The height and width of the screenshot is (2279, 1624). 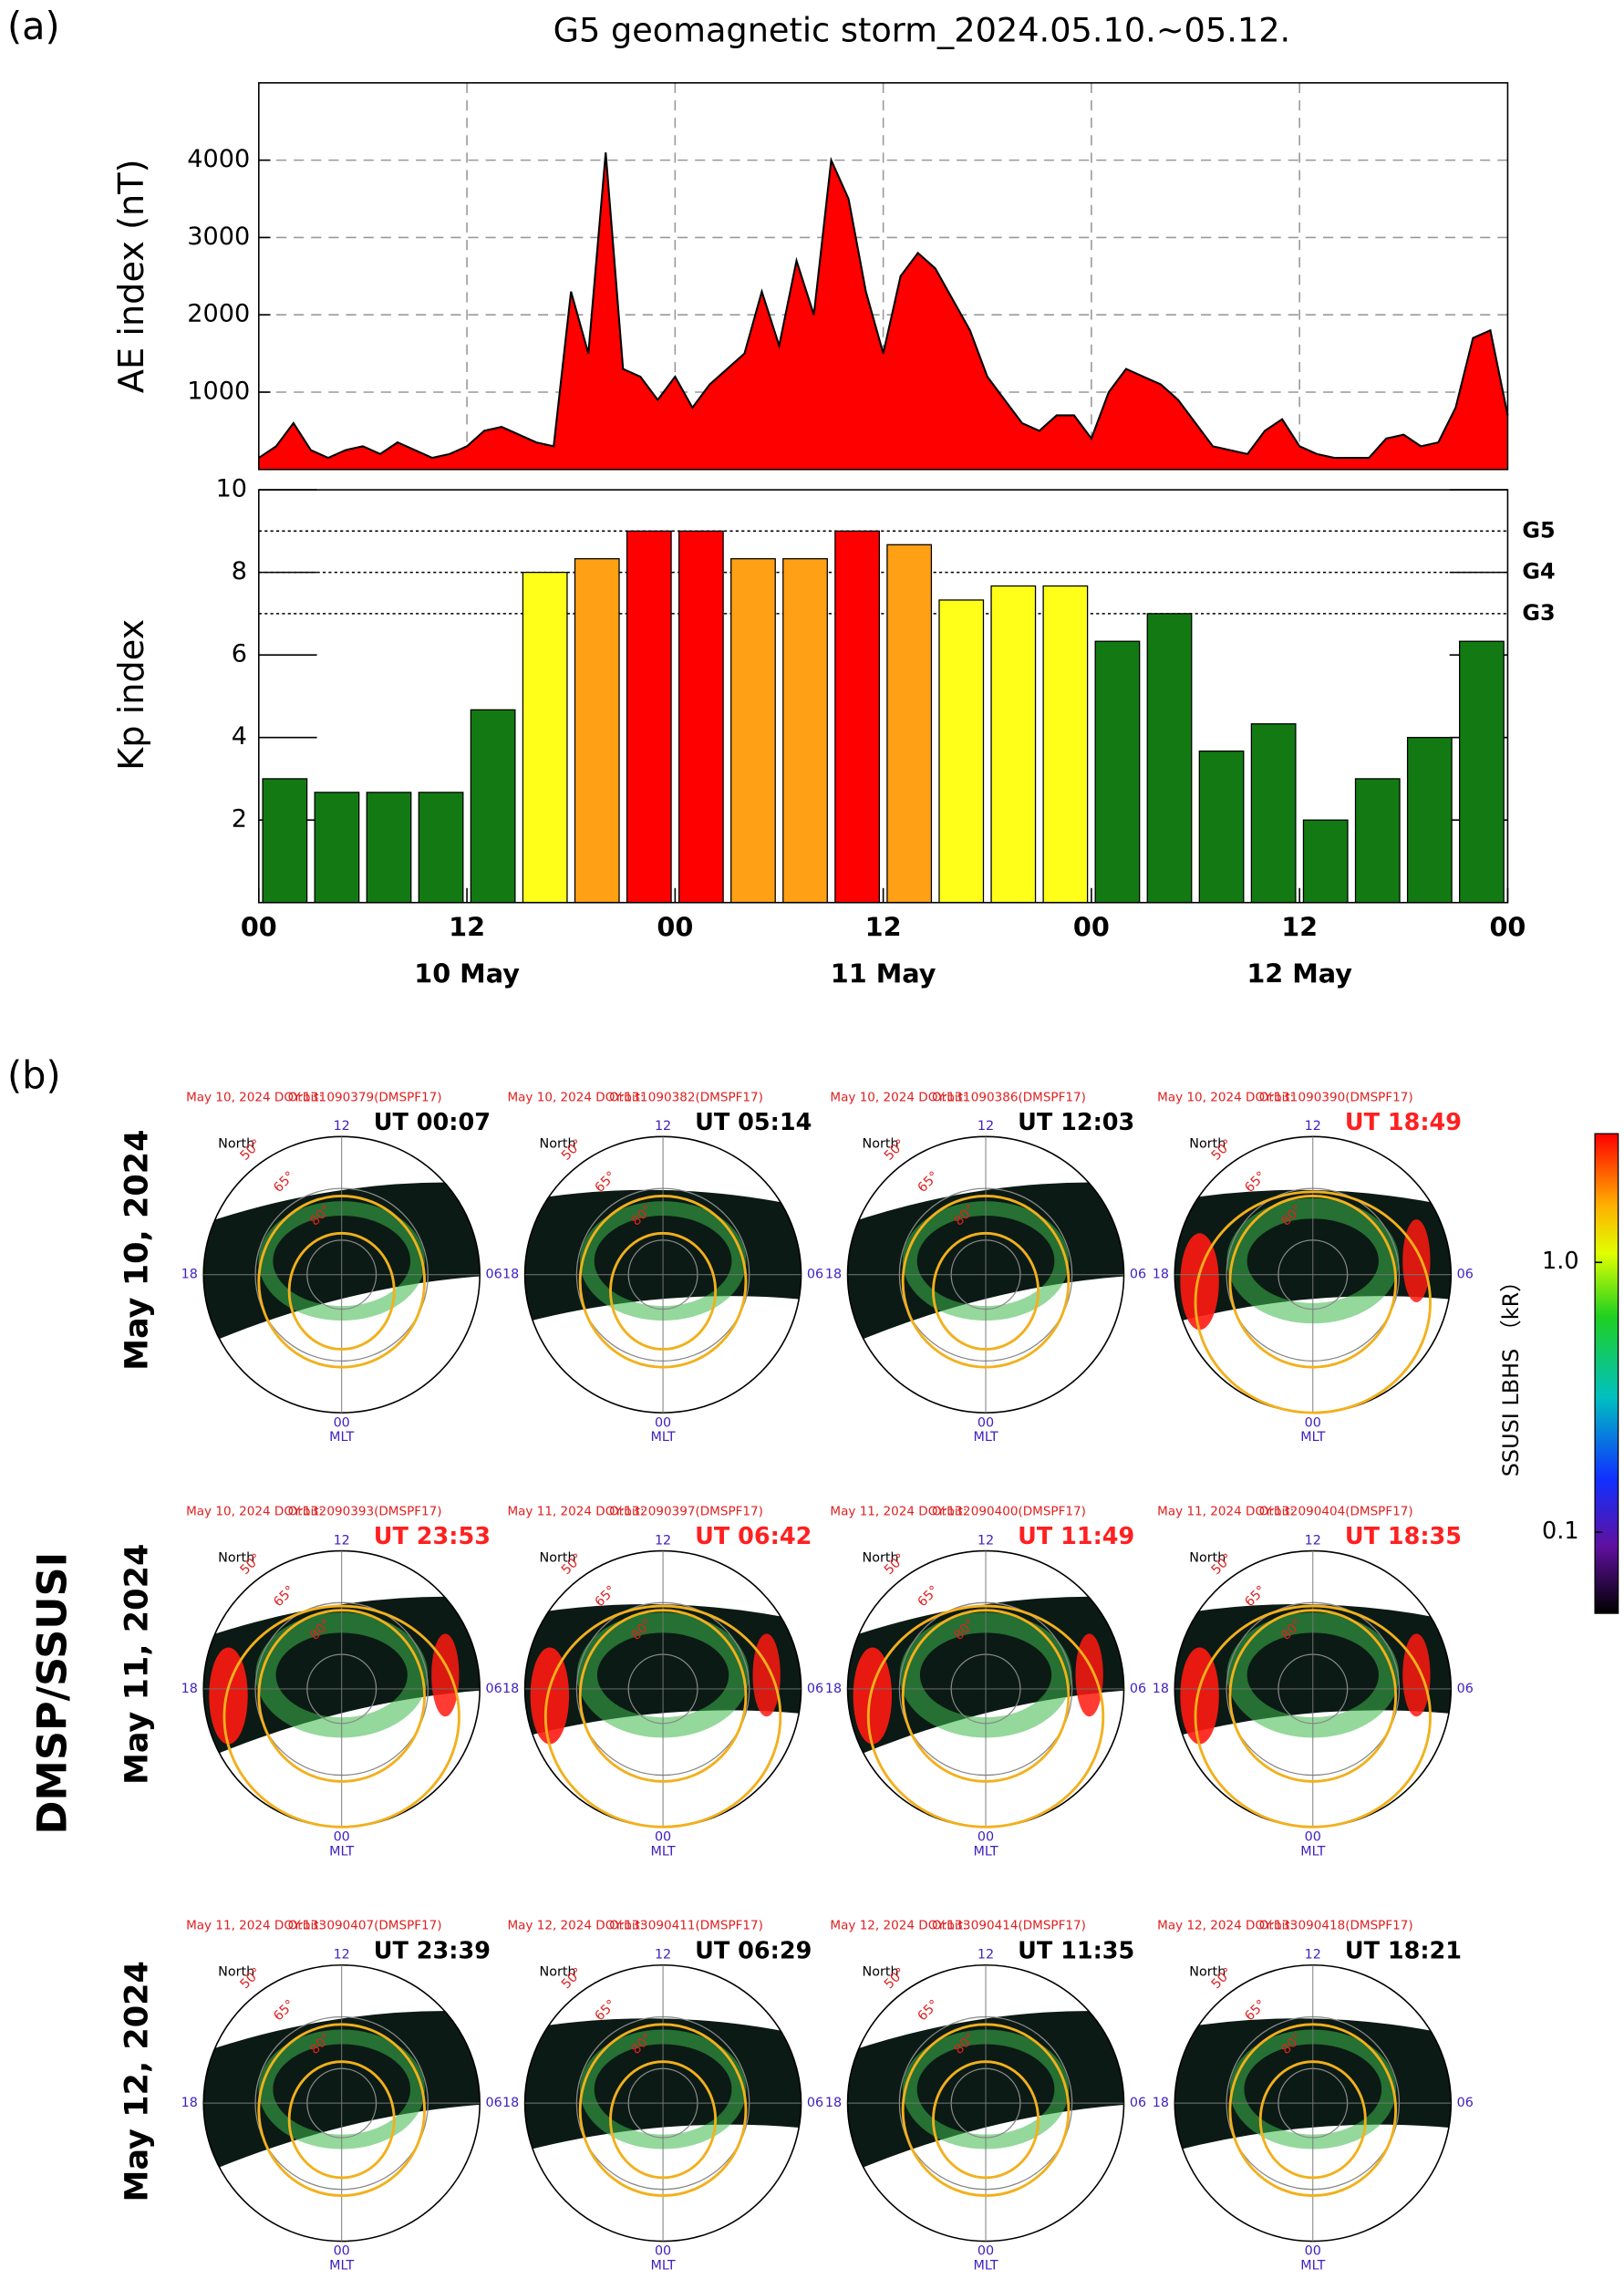 I want to click on y-tick-label: 8, so click(x=240, y=571).